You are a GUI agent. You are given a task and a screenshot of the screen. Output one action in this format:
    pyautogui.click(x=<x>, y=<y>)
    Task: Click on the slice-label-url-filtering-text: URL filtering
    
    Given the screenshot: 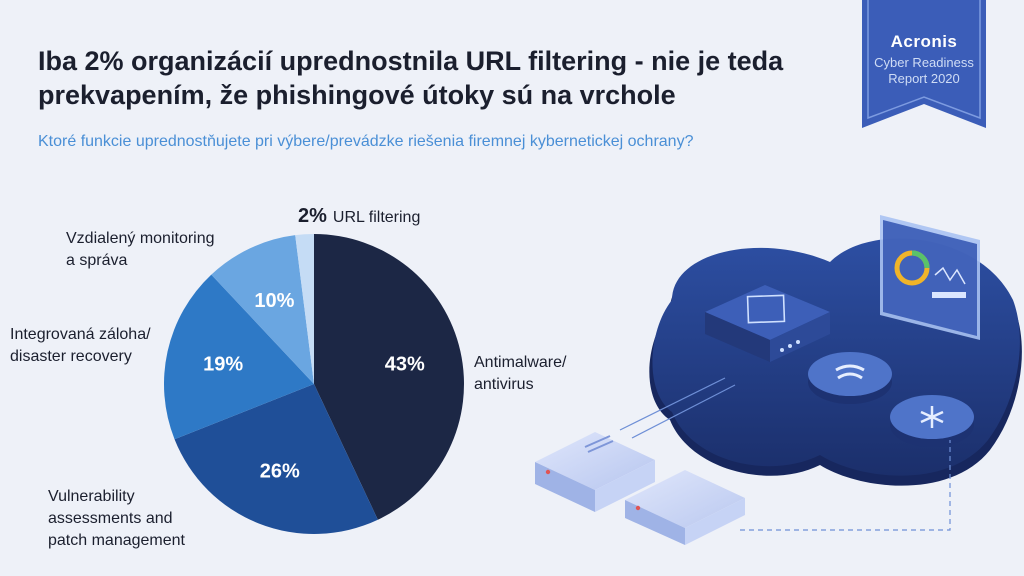 What is the action you would take?
    pyautogui.click(x=376, y=217)
    